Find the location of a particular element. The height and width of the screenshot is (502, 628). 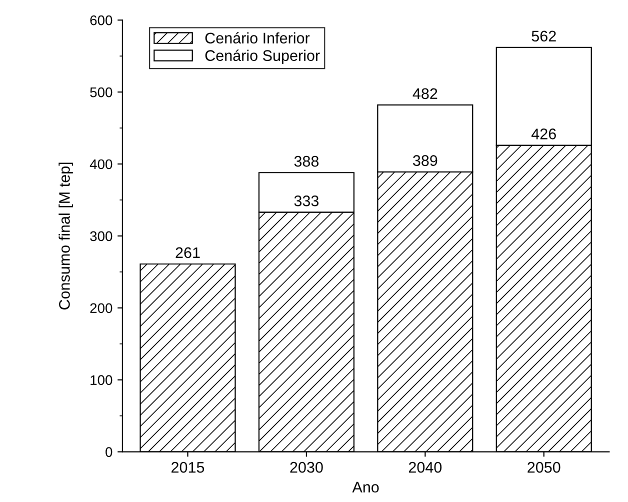

x-tick-label: 2040 is located at coordinates (425, 467).